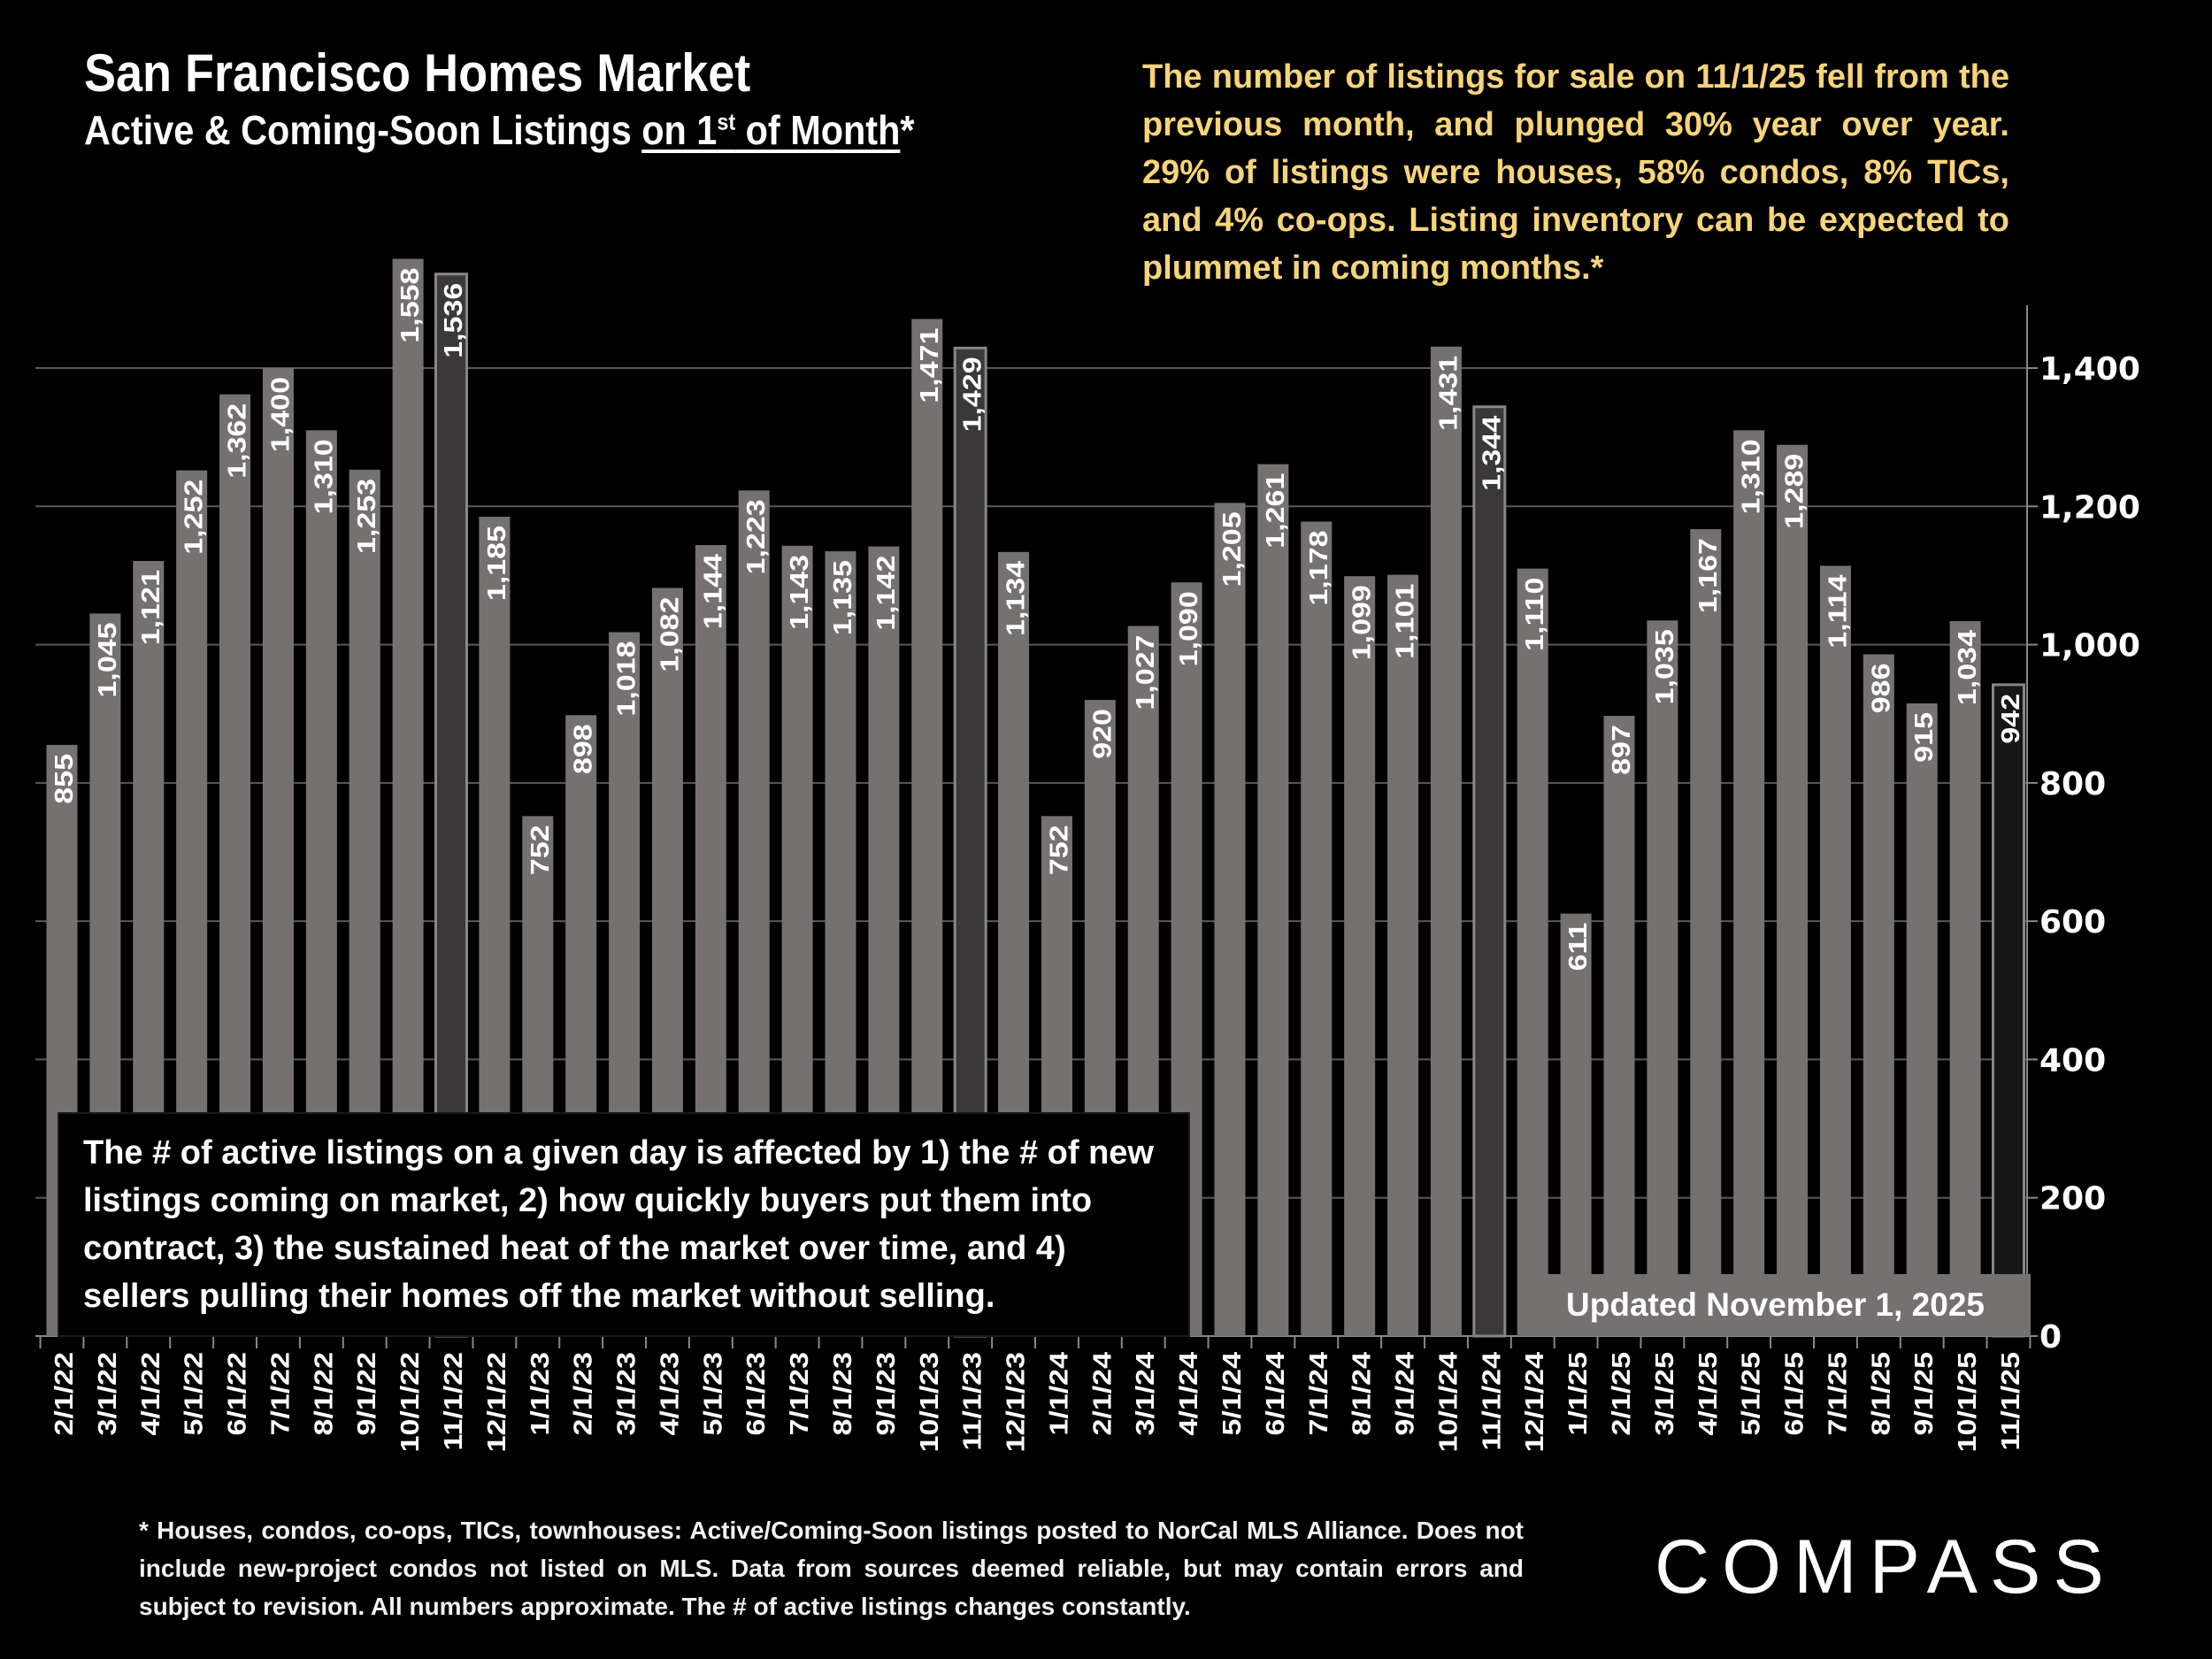 Image resolution: width=2212 pixels, height=1659 pixels. I want to click on y-tick-label: 1,200, so click(2090, 508).